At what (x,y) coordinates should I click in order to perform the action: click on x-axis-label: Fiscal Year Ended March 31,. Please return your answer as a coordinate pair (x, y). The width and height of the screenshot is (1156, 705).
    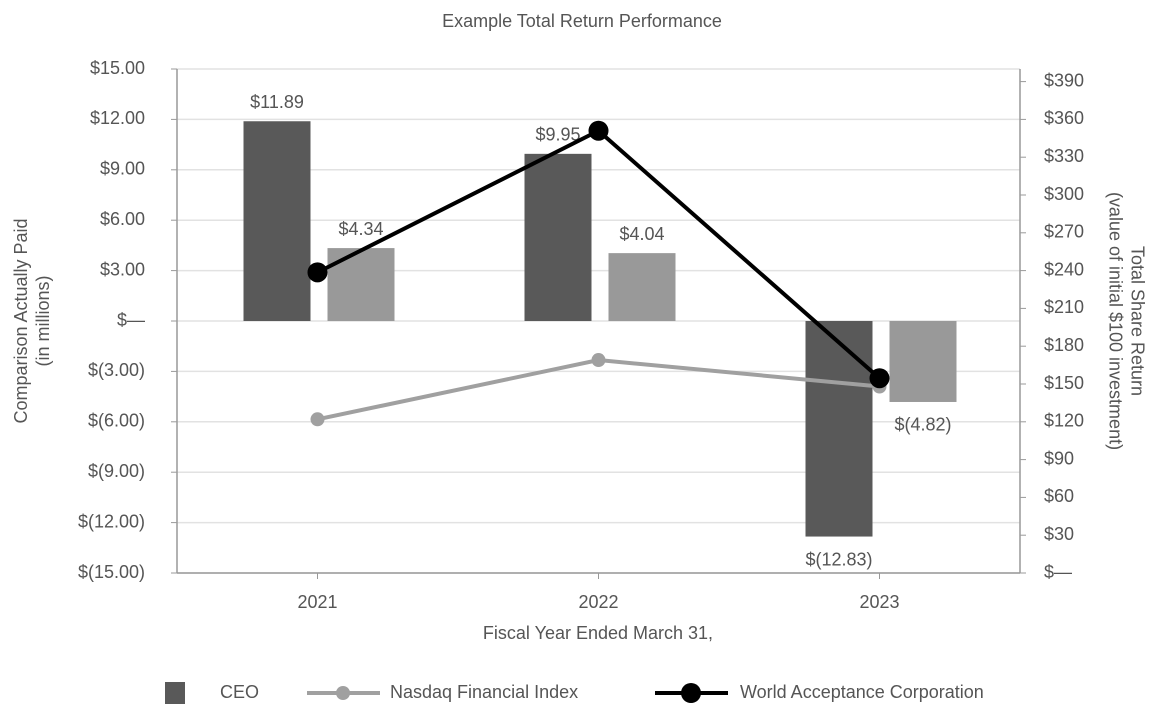
    Looking at the image, I should click on (598, 633).